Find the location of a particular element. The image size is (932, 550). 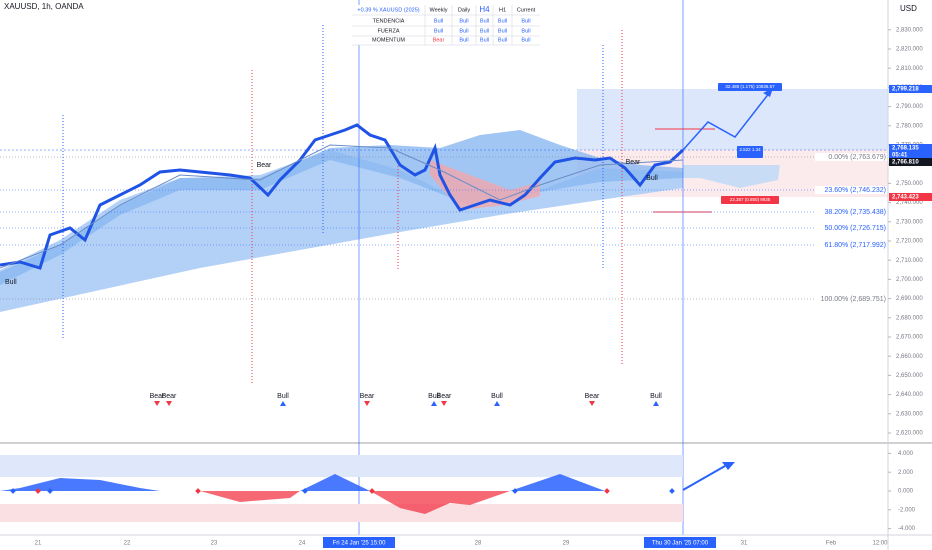

time-label: 31 is located at coordinates (744, 544).